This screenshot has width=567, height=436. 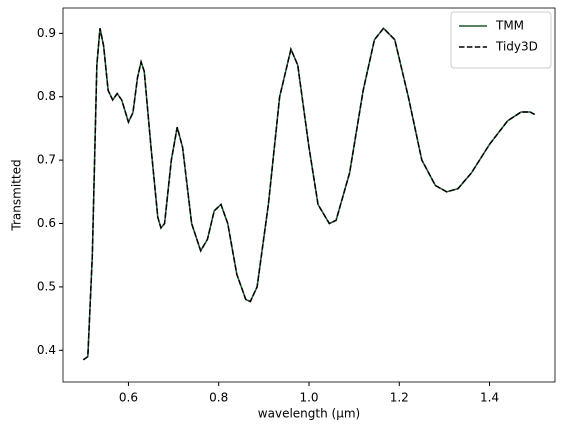 What do you see at coordinates (46, 96) in the screenshot?
I see `y-tick-label: 0.8` at bounding box center [46, 96].